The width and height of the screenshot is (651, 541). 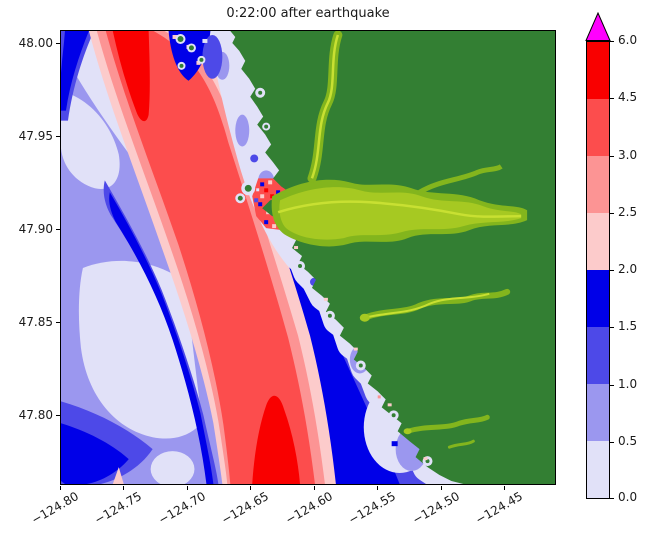 I want to click on x-tick-label: −124.80, so click(x=54, y=508).